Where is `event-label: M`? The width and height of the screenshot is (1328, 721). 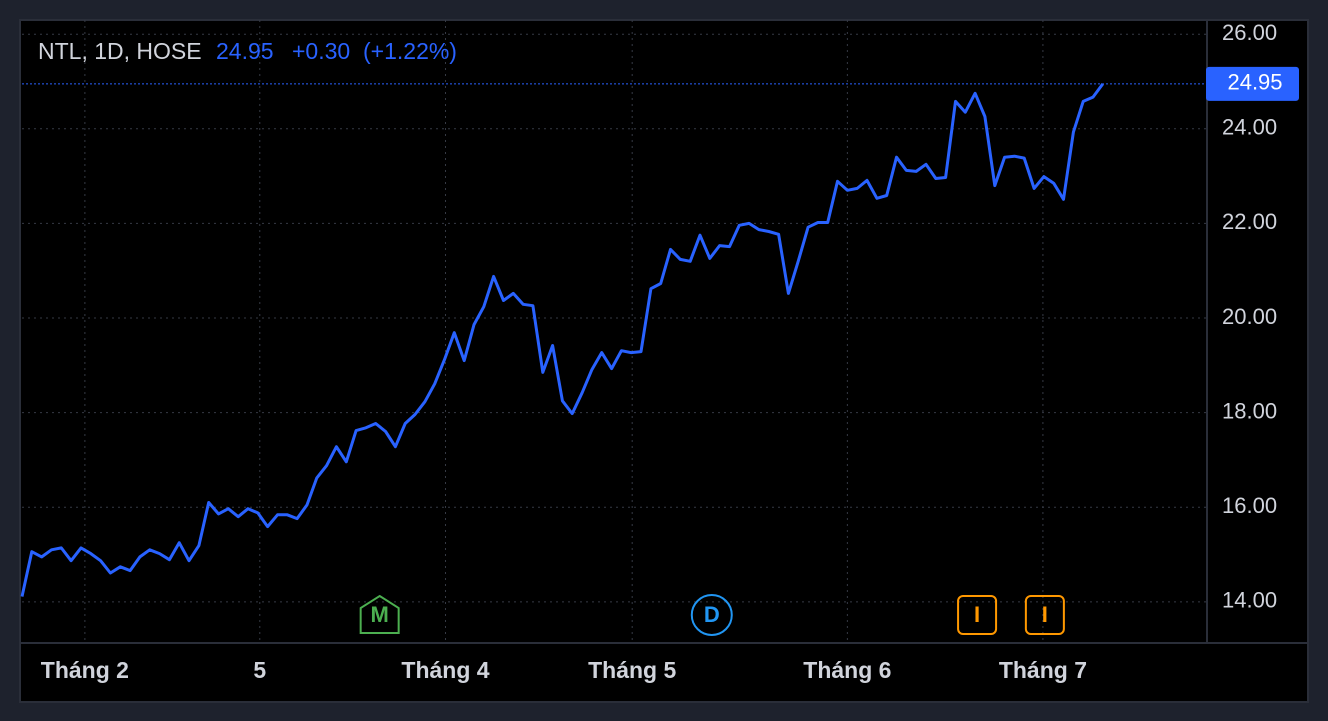 event-label: M is located at coordinates (379, 614).